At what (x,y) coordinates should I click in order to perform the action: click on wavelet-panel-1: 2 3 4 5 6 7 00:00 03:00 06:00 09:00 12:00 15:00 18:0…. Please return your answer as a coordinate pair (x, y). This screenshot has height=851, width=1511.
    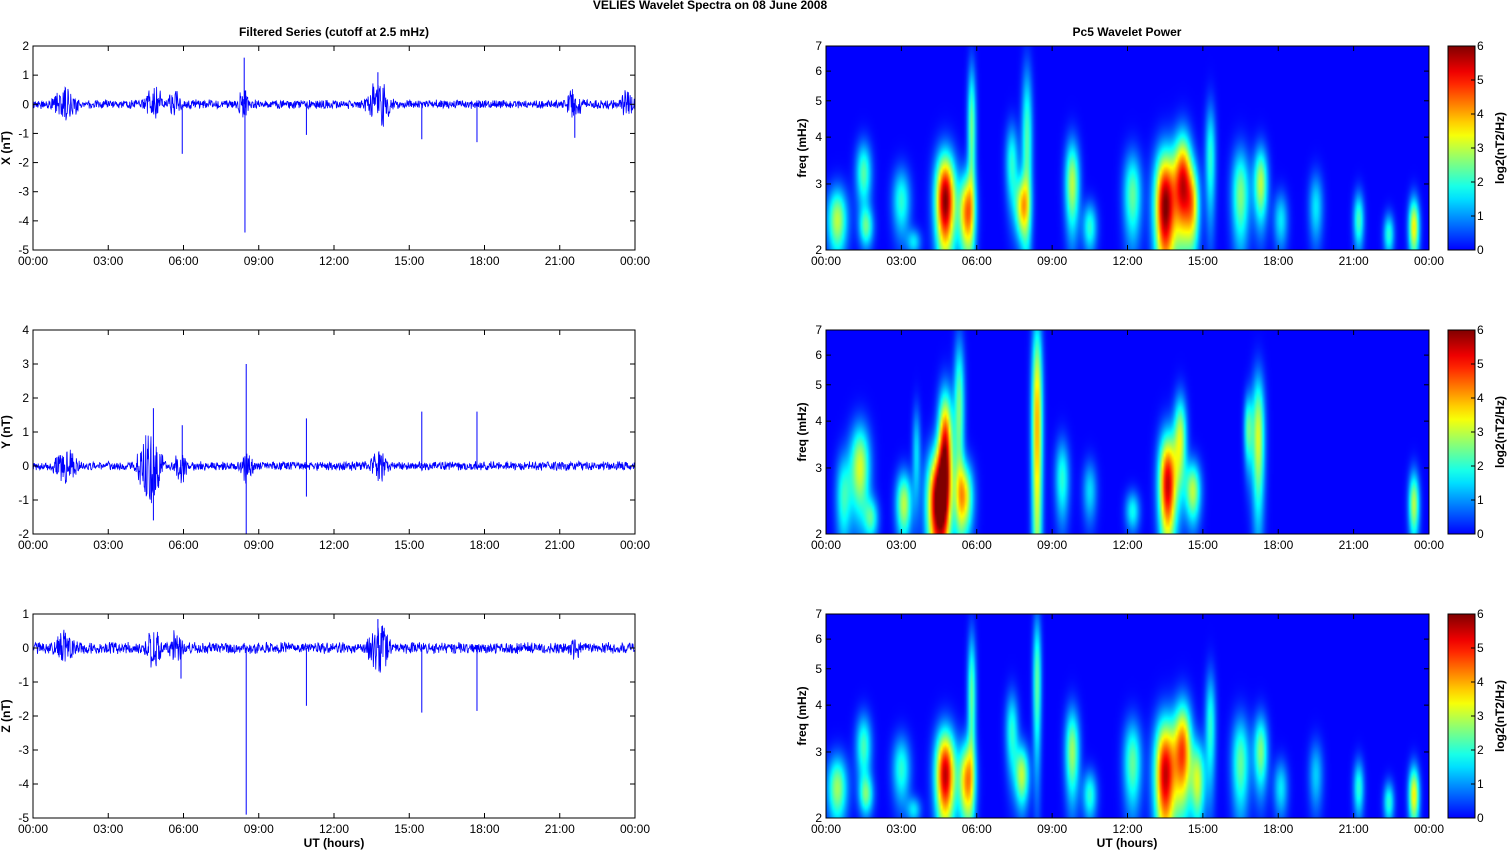
    Looking at the image, I should click on (1151, 153).